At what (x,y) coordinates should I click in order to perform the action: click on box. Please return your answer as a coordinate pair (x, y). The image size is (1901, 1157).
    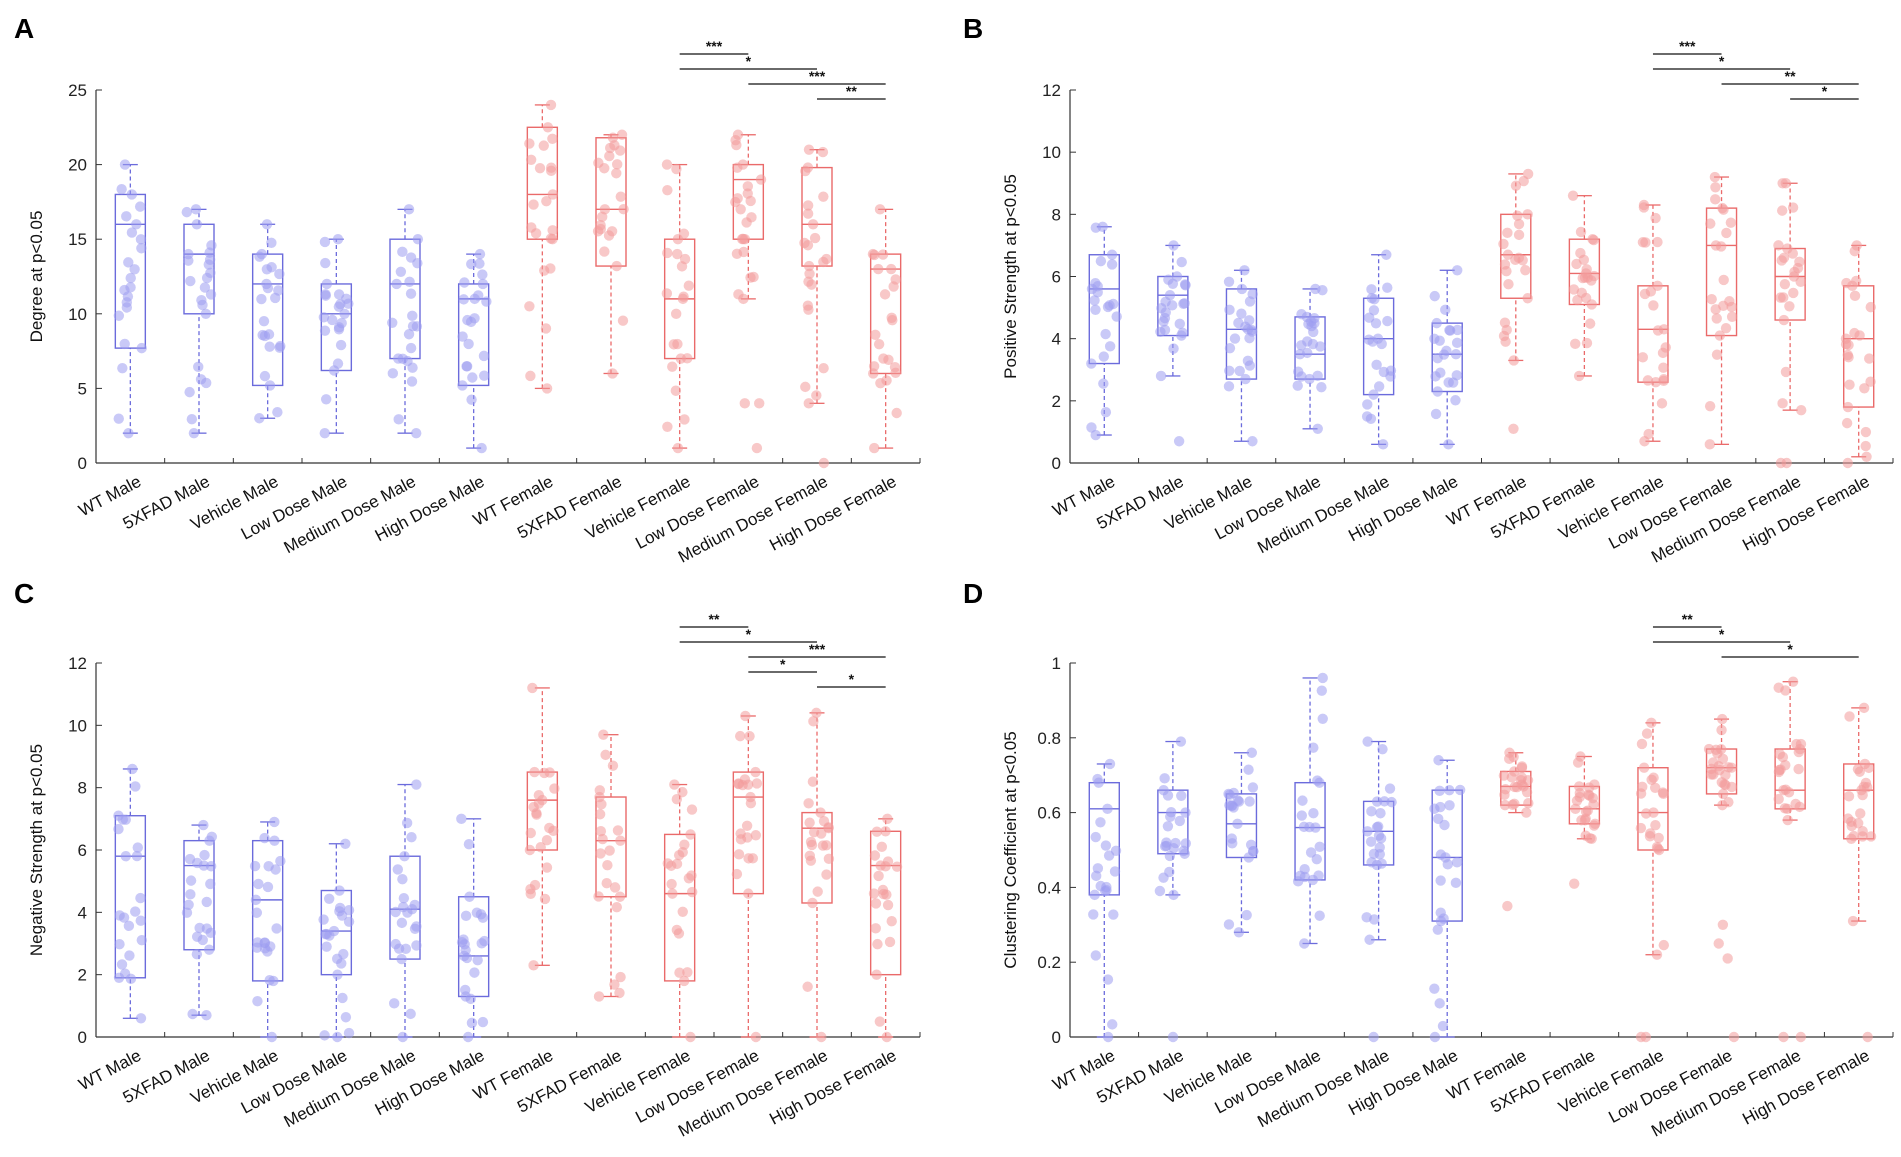
    Looking at the image, I should click on (817, 216).